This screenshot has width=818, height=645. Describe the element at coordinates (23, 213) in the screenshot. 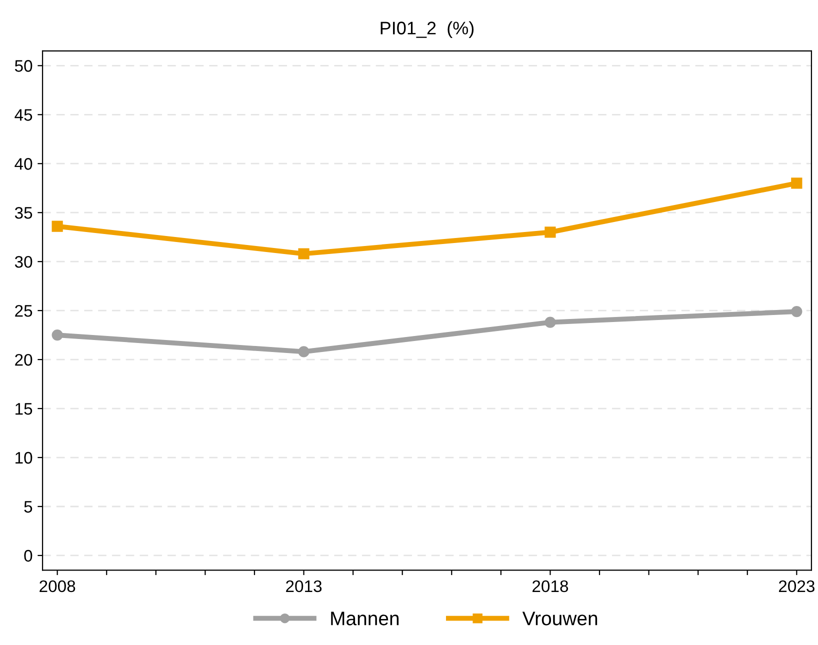

I see `y-tick-label: 35` at that location.